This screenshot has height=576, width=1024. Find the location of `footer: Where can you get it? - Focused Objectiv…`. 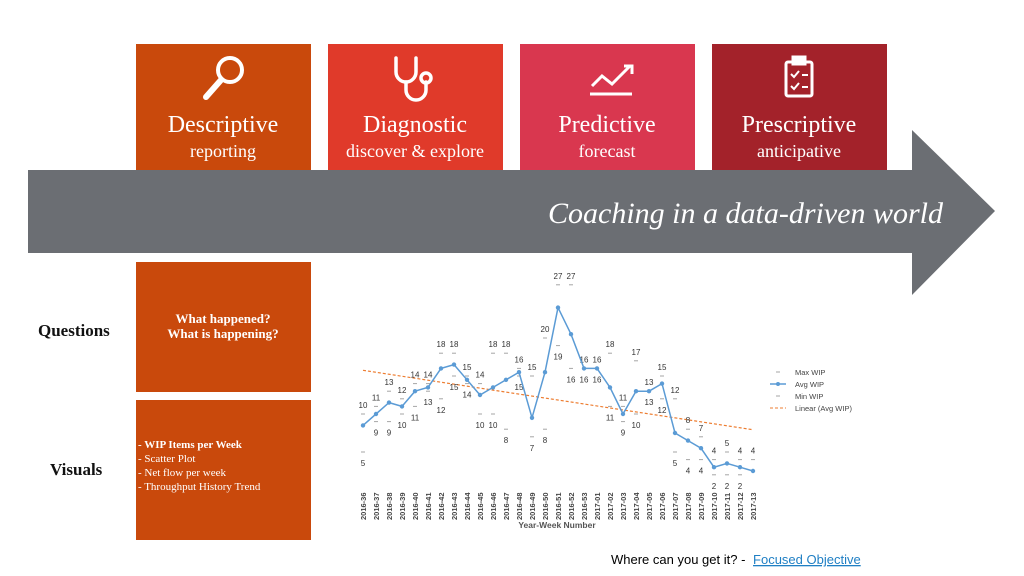

footer: Where can you get it? - Focused Objectiv… is located at coordinates (736, 559).